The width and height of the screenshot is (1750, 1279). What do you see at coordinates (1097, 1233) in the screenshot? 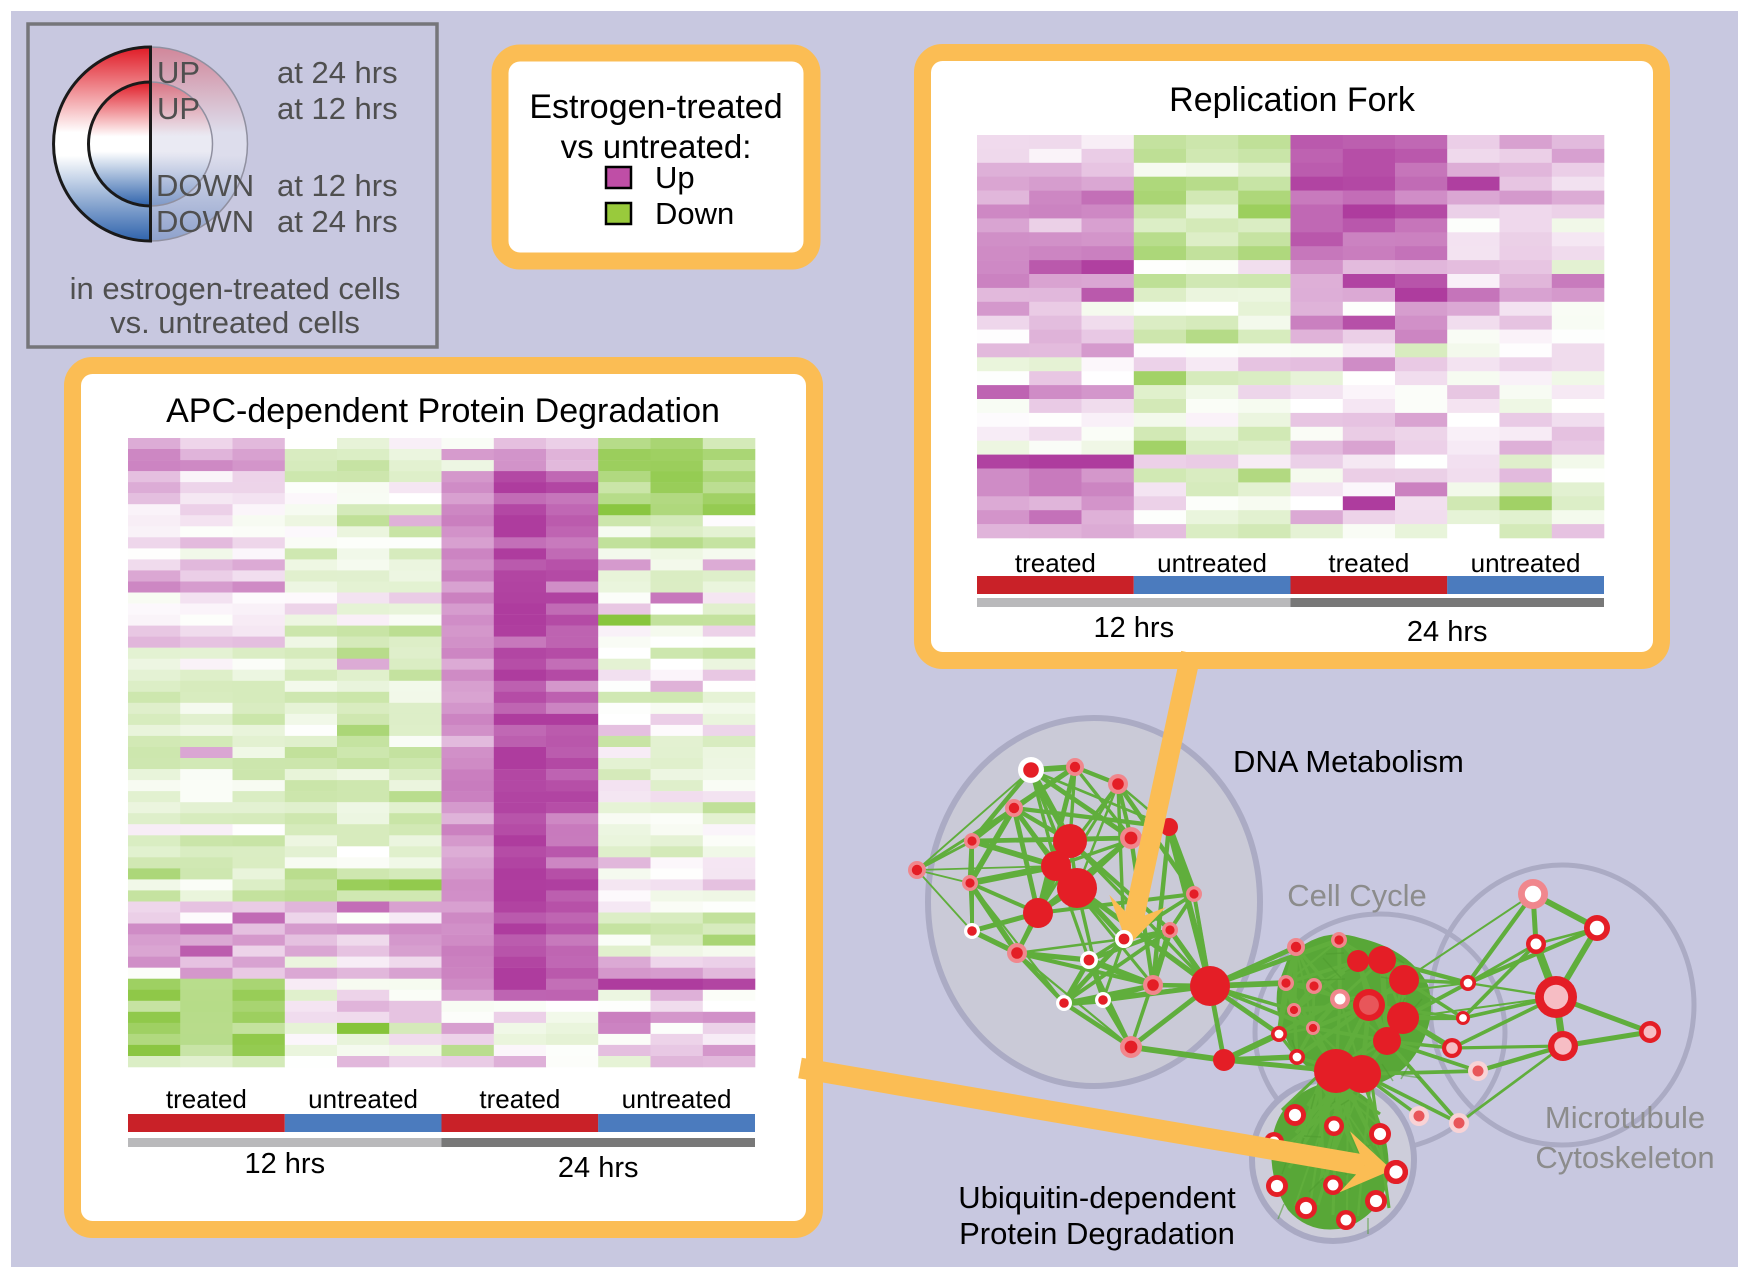
I see `svg-text: Protein Degradation` at bounding box center [1097, 1233].